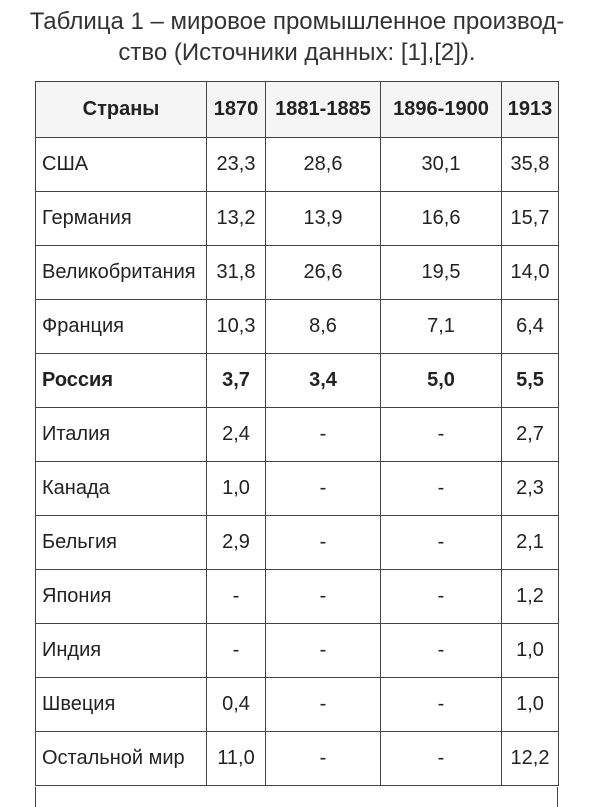 This screenshot has width=594, height=807. I want to click on table-row: Остальной мир 11,0- -12,2, so click(297, 758).